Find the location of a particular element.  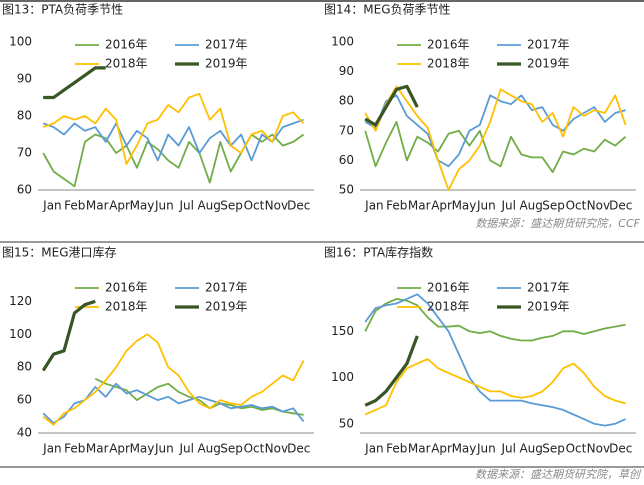

y-tick-label: 120 is located at coordinates (20, 301).